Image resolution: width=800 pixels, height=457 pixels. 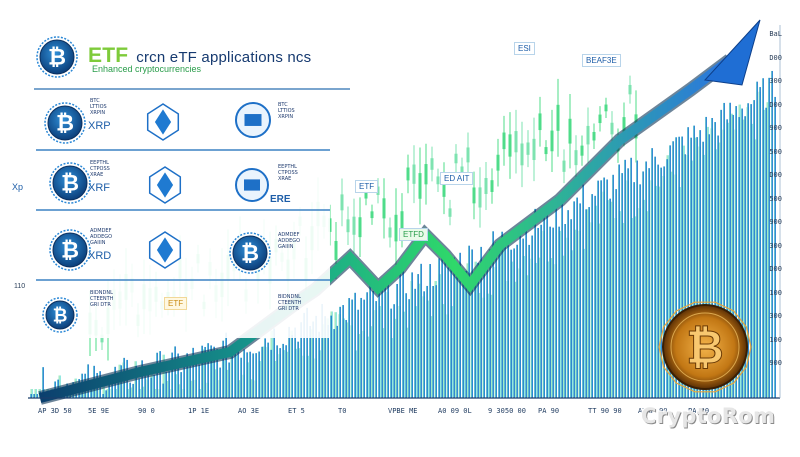 What do you see at coordinates (775, 128) in the screenshot?
I see `right-tick: 900` at bounding box center [775, 128].